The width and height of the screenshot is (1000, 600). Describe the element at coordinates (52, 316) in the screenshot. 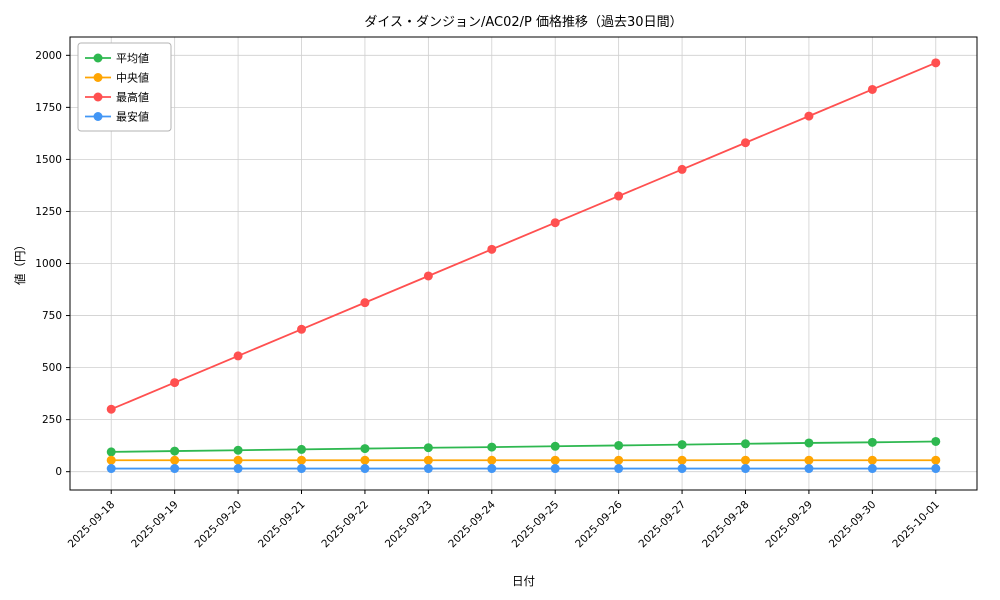

I see `svg-text: 750` at that location.